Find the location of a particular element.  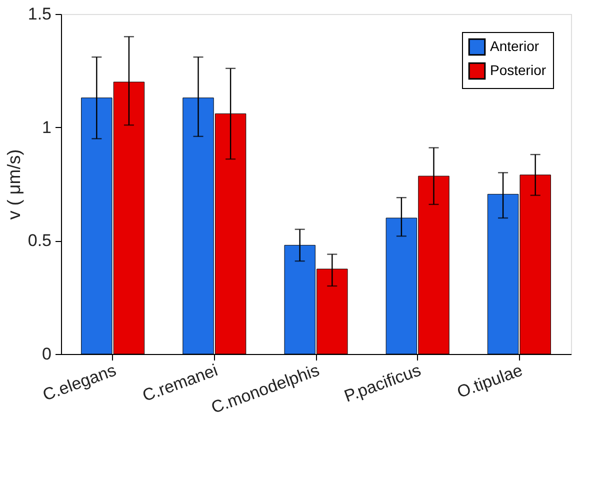

legend-label: Anterior is located at coordinates (515, 46).